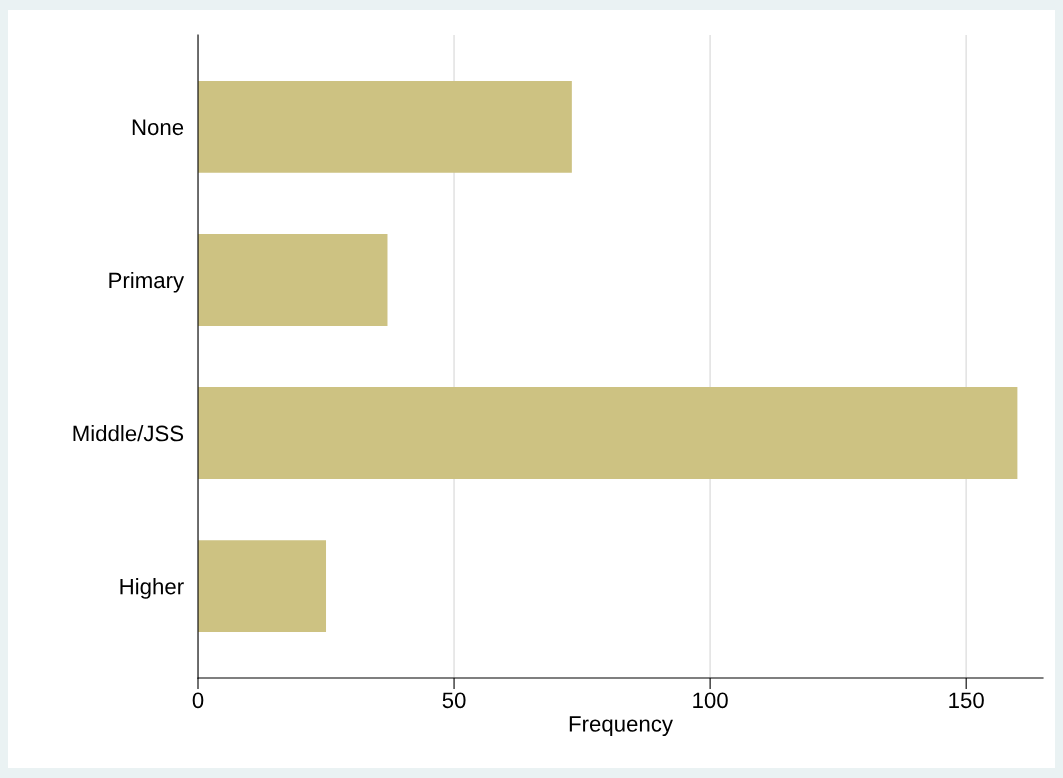 This screenshot has width=1063, height=778. What do you see at coordinates (152, 588) in the screenshot?
I see `y-tick-label: Higher` at bounding box center [152, 588].